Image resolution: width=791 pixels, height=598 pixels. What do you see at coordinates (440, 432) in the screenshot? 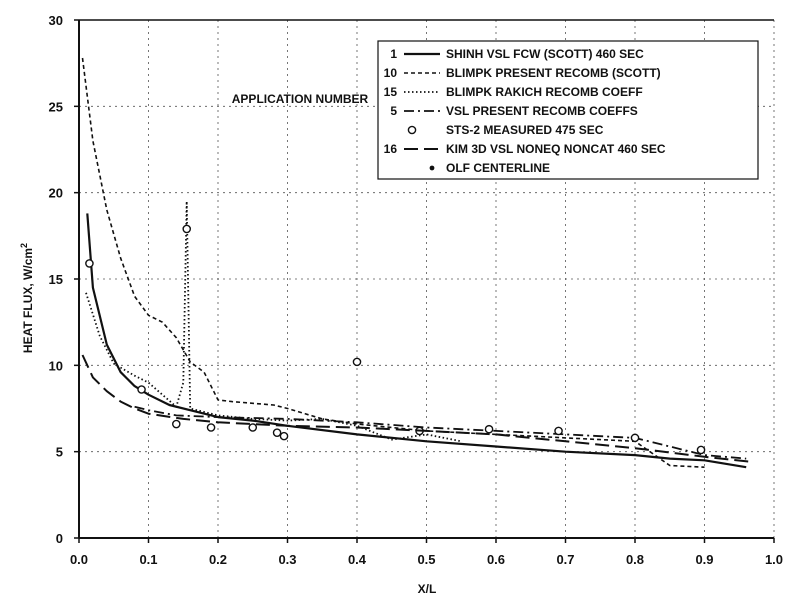
I see `series-line-vsl-present-recomb-coeffs` at bounding box center [440, 432].